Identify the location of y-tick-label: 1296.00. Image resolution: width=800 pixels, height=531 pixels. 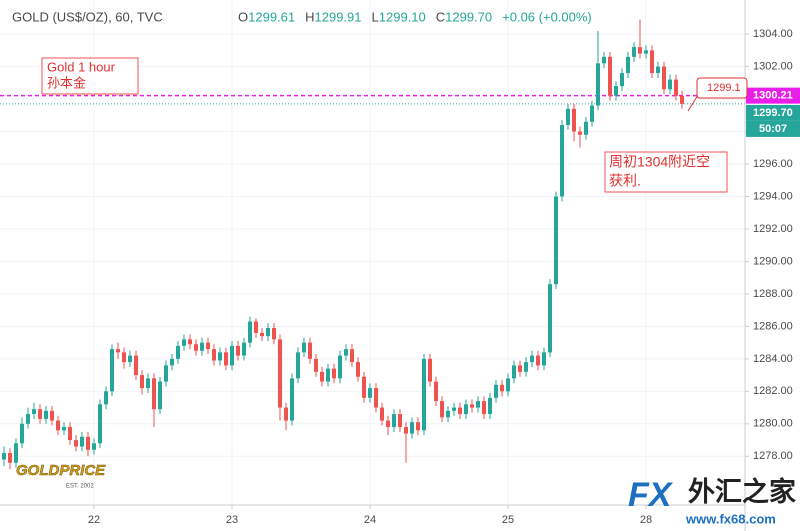
(773, 164).